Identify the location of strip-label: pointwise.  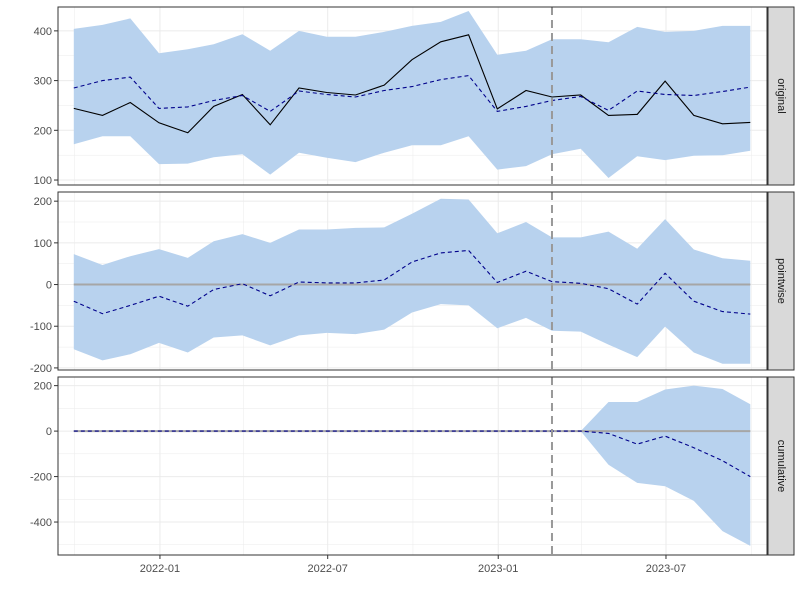
(781, 281).